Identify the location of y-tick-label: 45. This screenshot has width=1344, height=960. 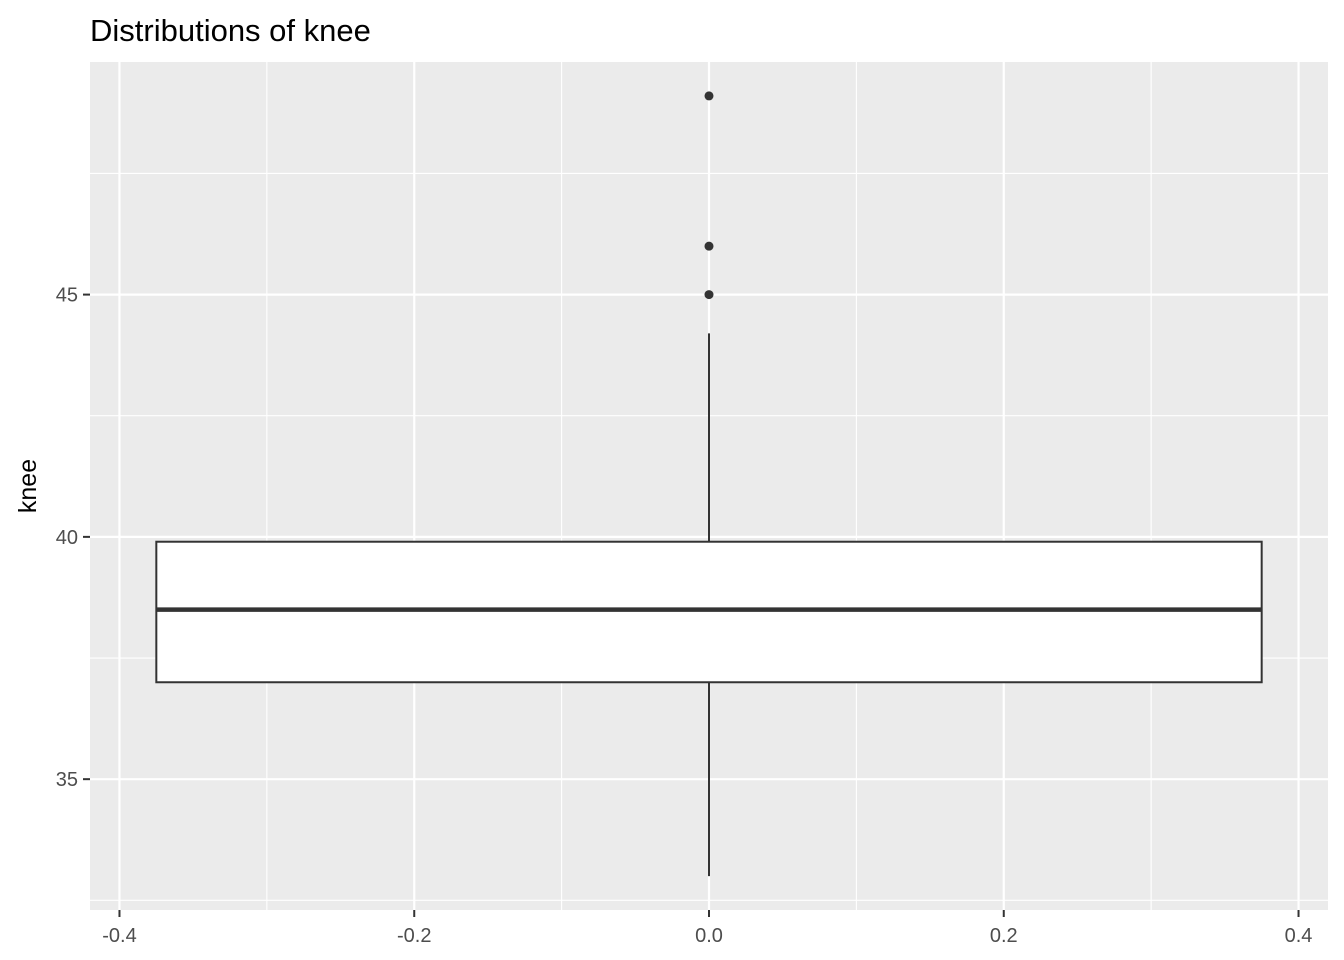
(67, 296).